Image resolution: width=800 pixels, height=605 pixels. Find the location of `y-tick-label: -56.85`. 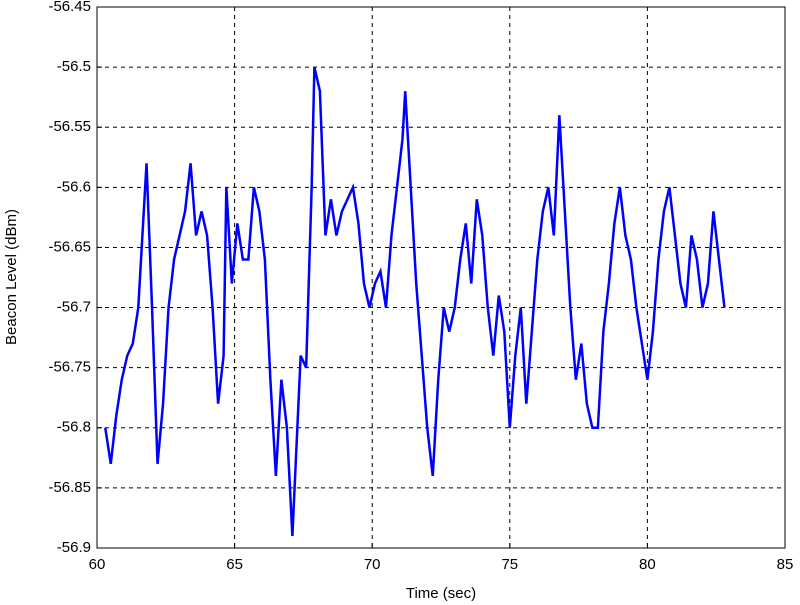

y-tick-label: -56.85 is located at coordinates (69, 487).